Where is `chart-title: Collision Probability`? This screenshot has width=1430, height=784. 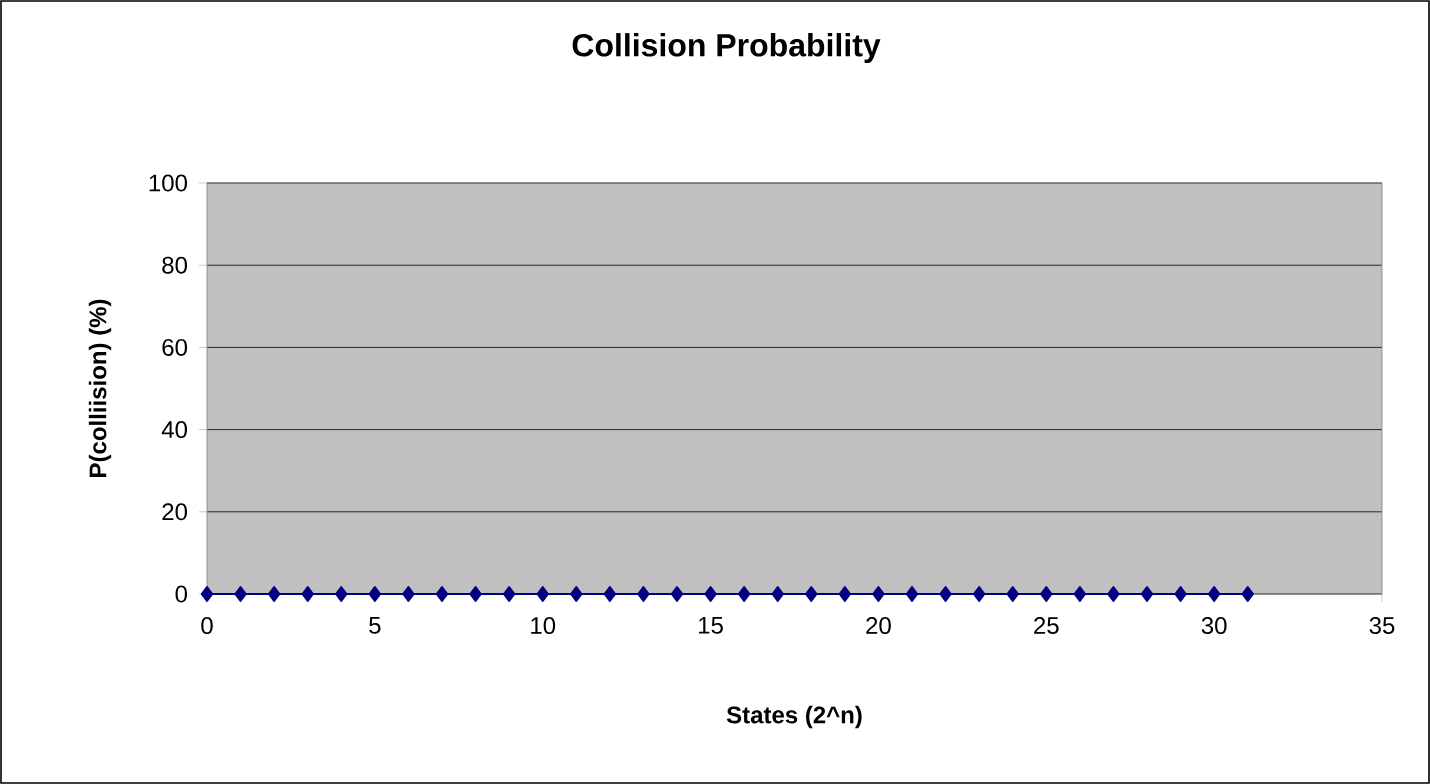 chart-title: Collision Probability is located at coordinates (726, 48).